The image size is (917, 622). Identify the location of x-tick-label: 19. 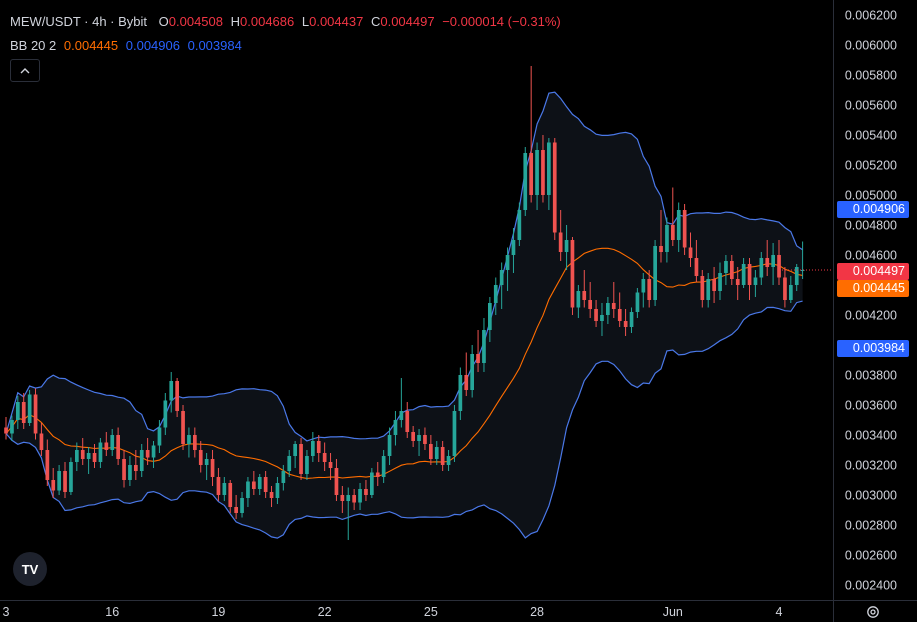
(218, 612).